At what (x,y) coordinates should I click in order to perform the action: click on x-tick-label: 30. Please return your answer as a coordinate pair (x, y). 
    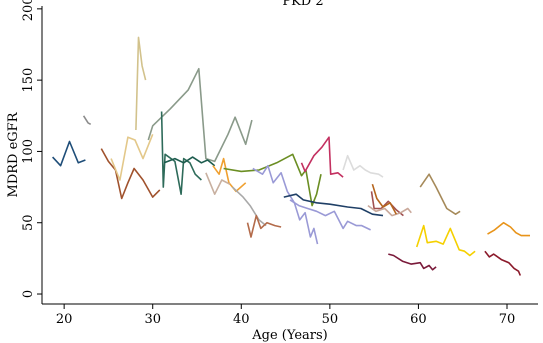
    Looking at the image, I should click on (152, 319).